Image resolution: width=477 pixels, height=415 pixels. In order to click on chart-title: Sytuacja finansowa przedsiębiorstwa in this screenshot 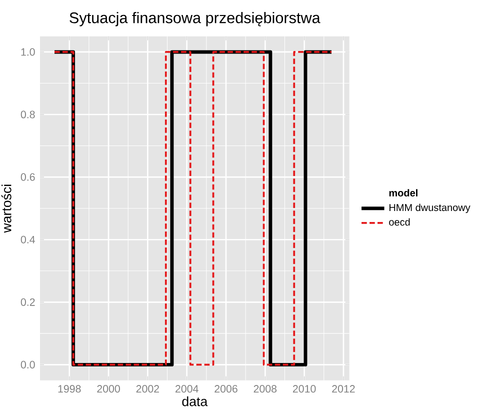, I will do `click(195, 19)`.